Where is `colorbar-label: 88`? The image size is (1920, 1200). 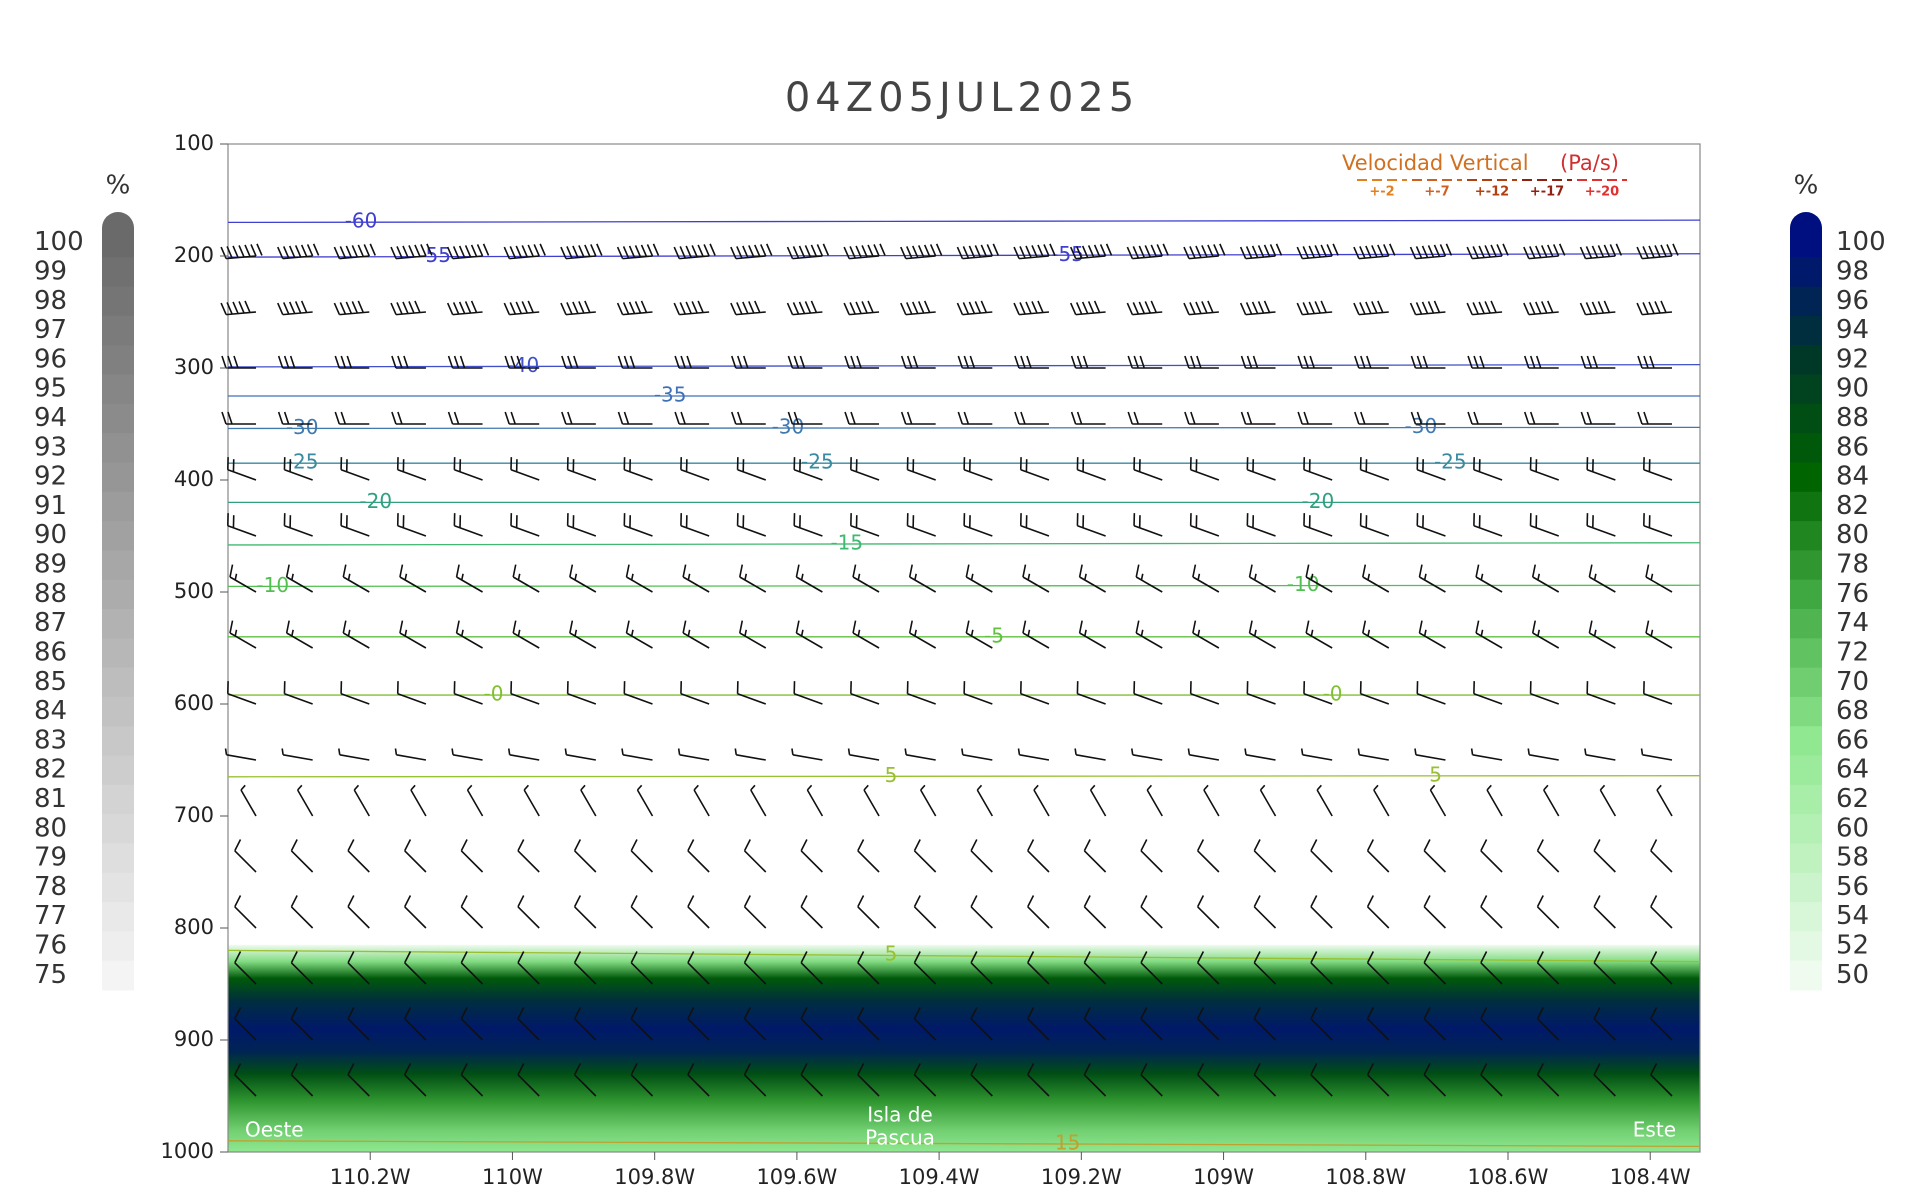 colorbar-label: 88 is located at coordinates (50, 594).